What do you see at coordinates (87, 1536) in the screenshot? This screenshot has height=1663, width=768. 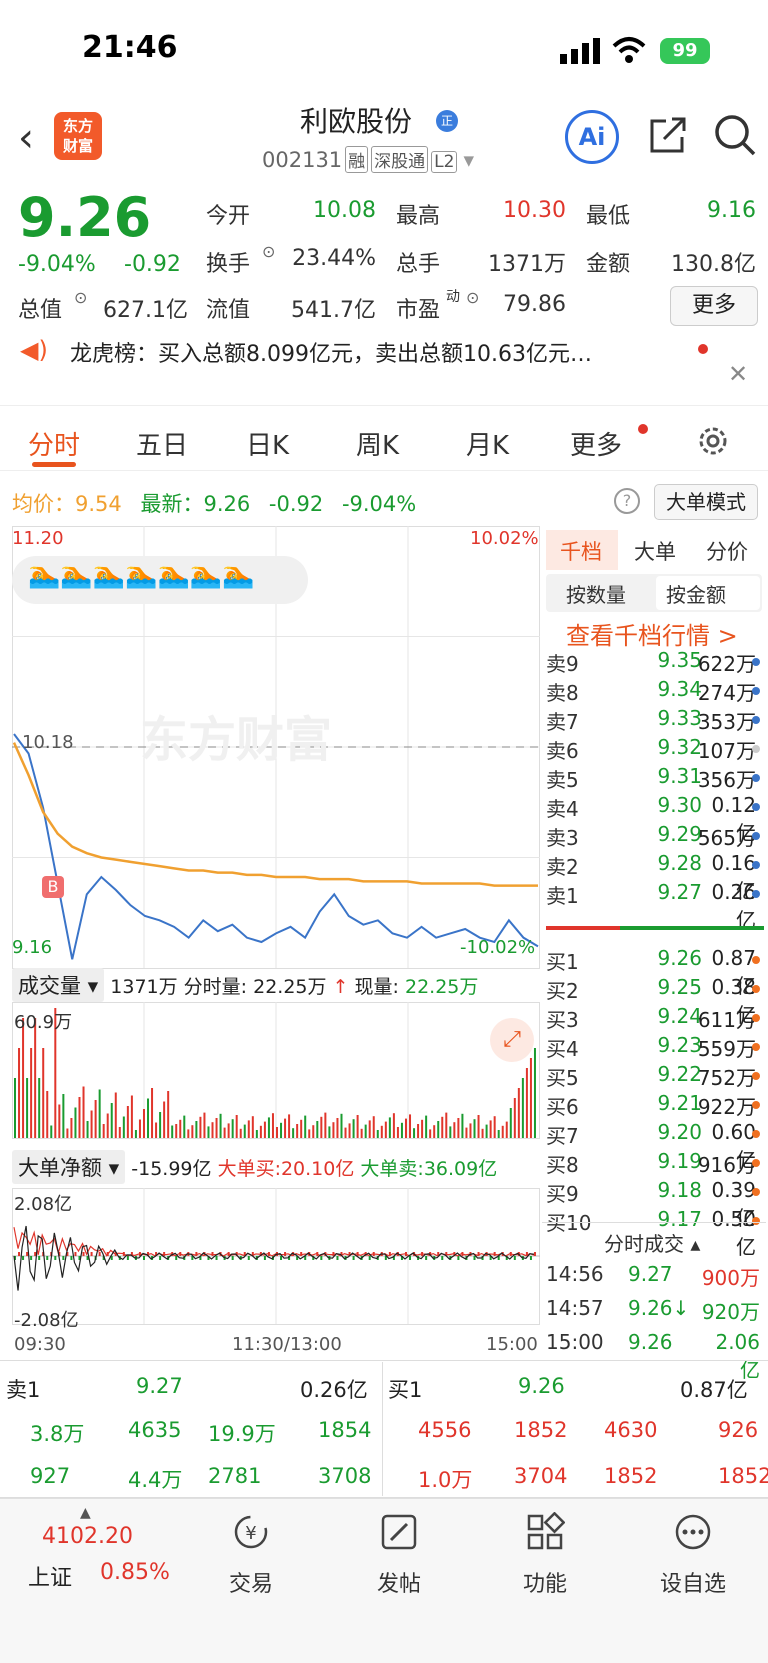 I see `index-value: 4102.20` at bounding box center [87, 1536].